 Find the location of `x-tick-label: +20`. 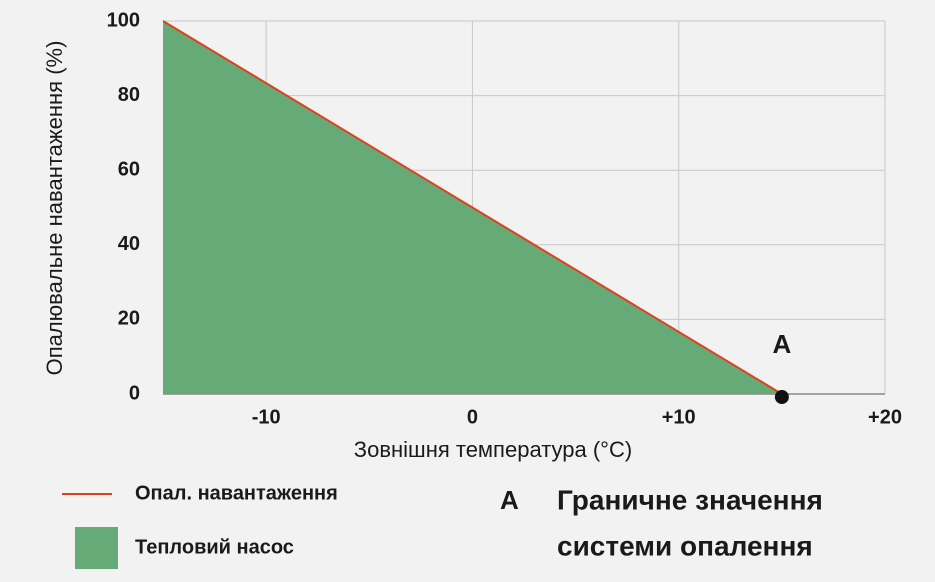

x-tick-label: +20 is located at coordinates (885, 417).